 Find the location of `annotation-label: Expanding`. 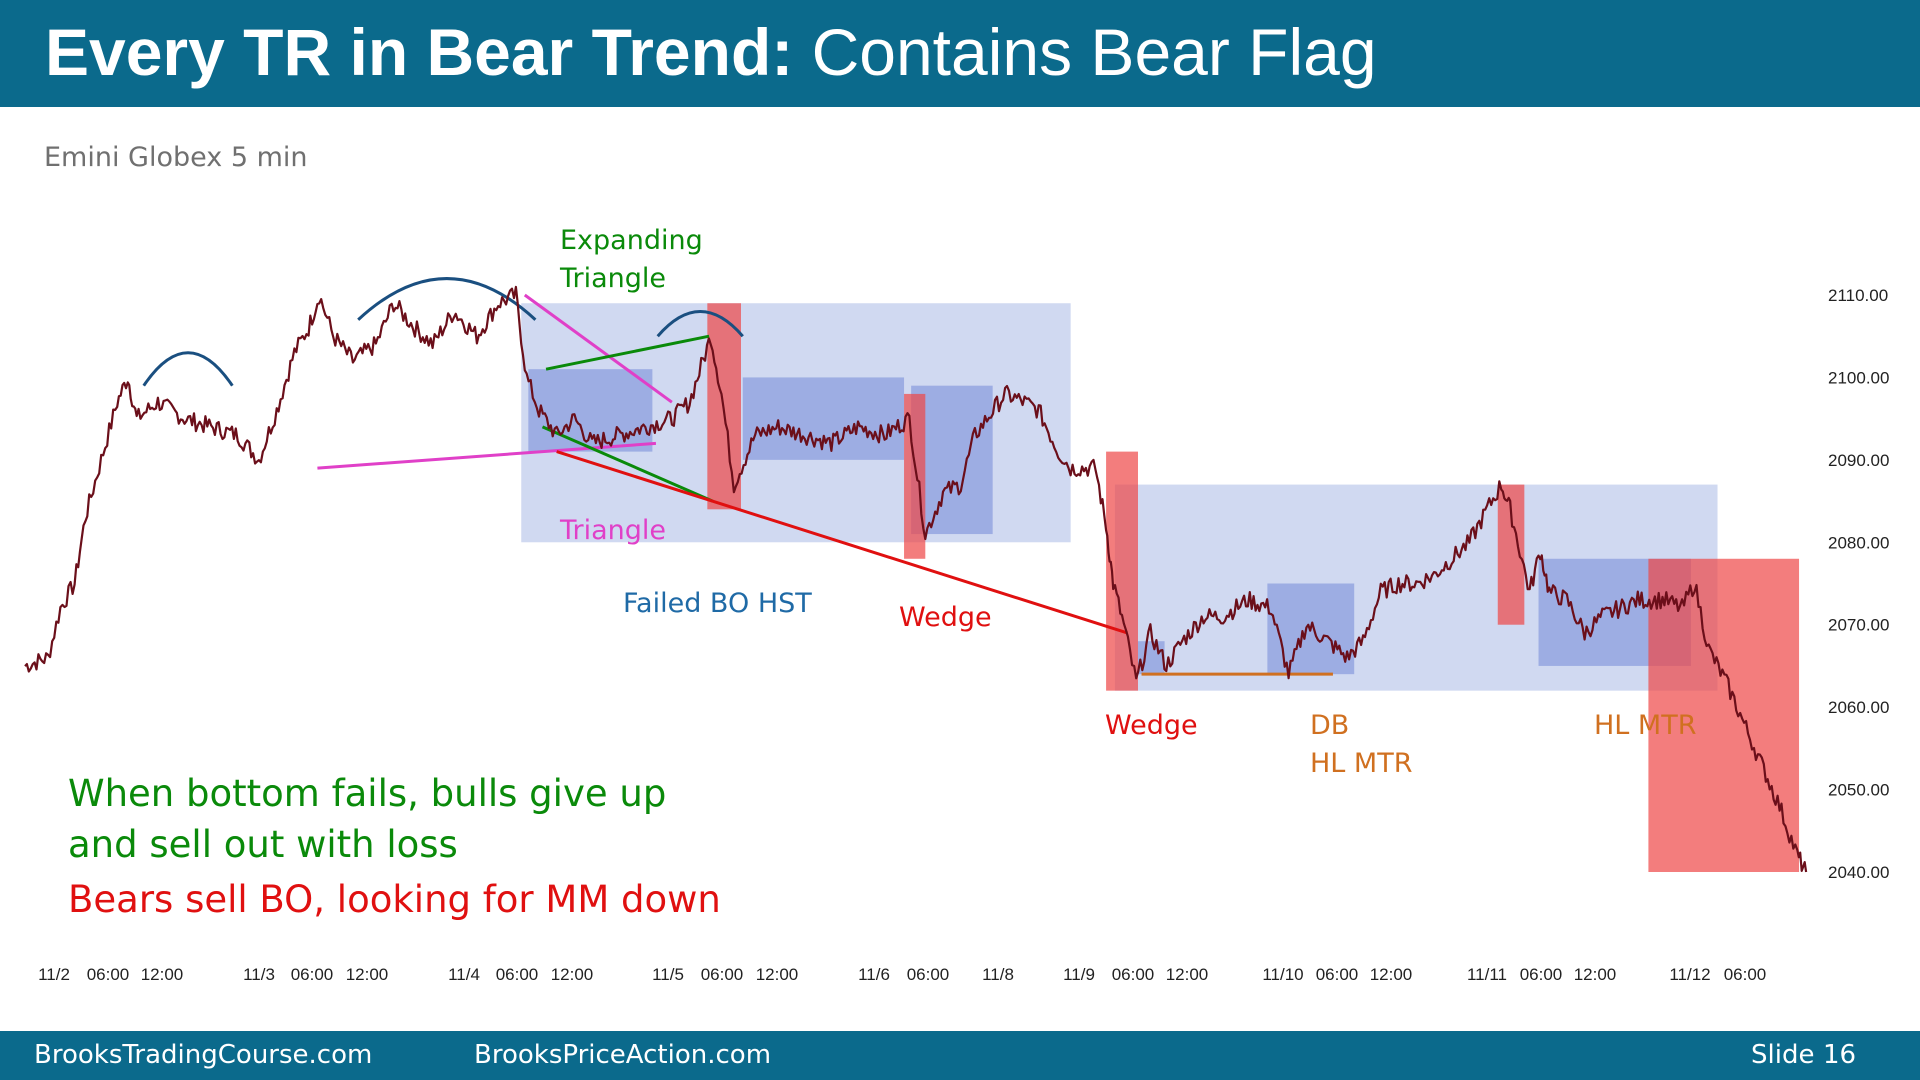

annotation-label: Expanding is located at coordinates (631, 240).